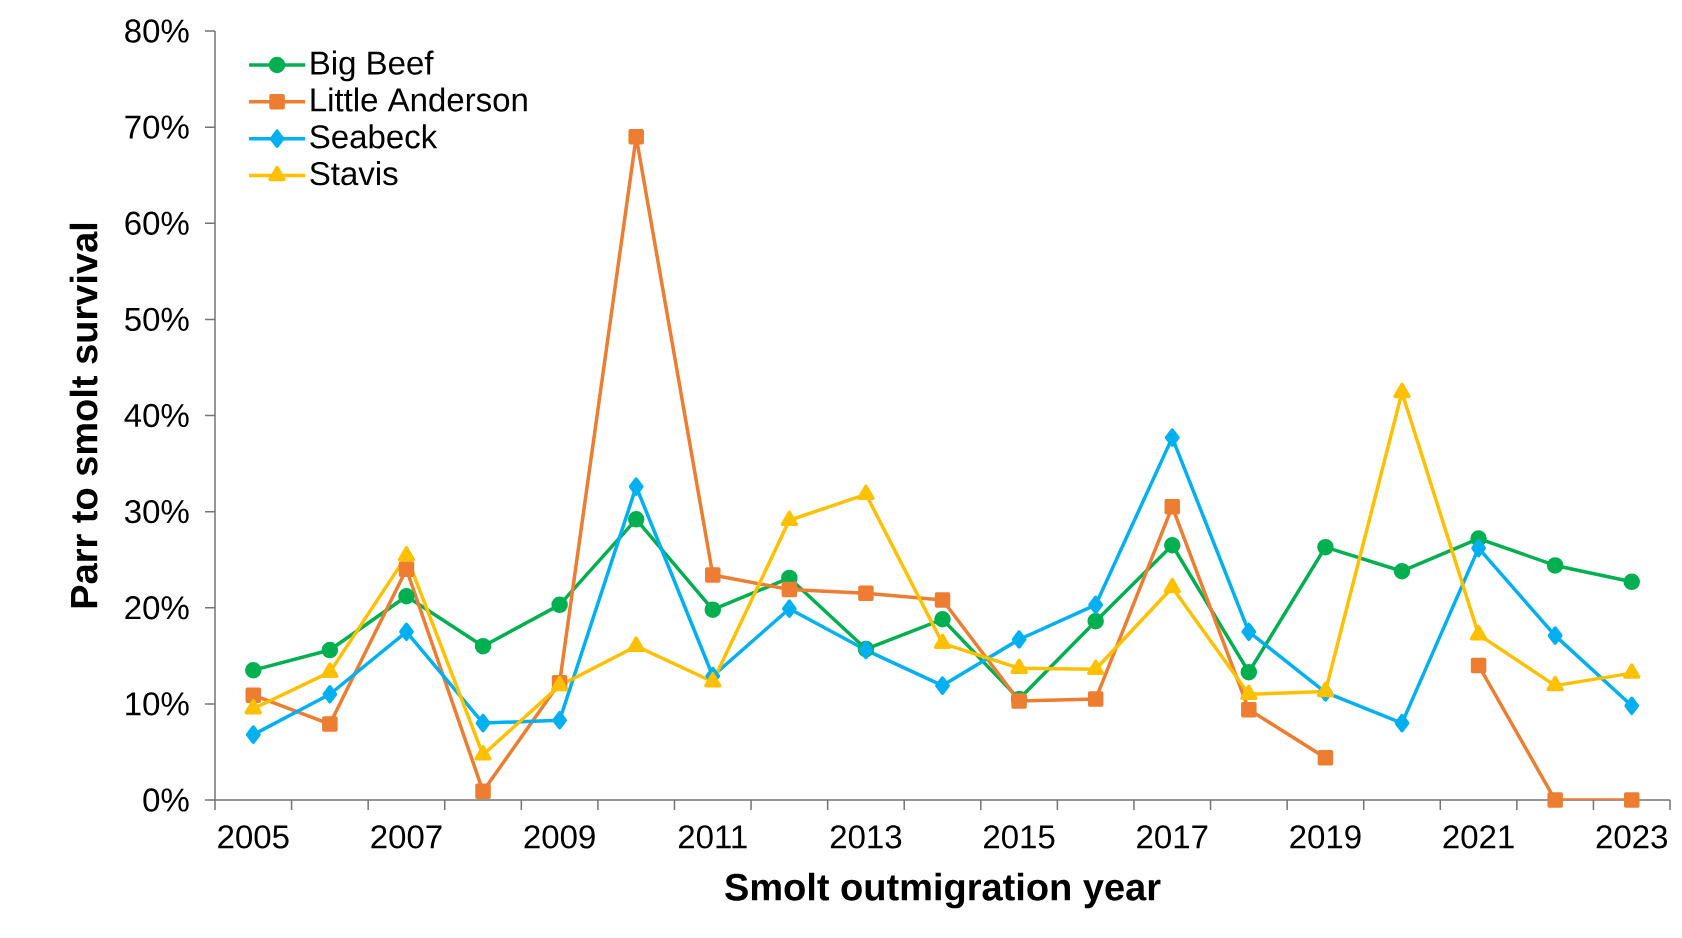 The height and width of the screenshot is (938, 1682). Describe the element at coordinates (406, 837) in the screenshot. I see `x-tick-label: 2007` at that location.